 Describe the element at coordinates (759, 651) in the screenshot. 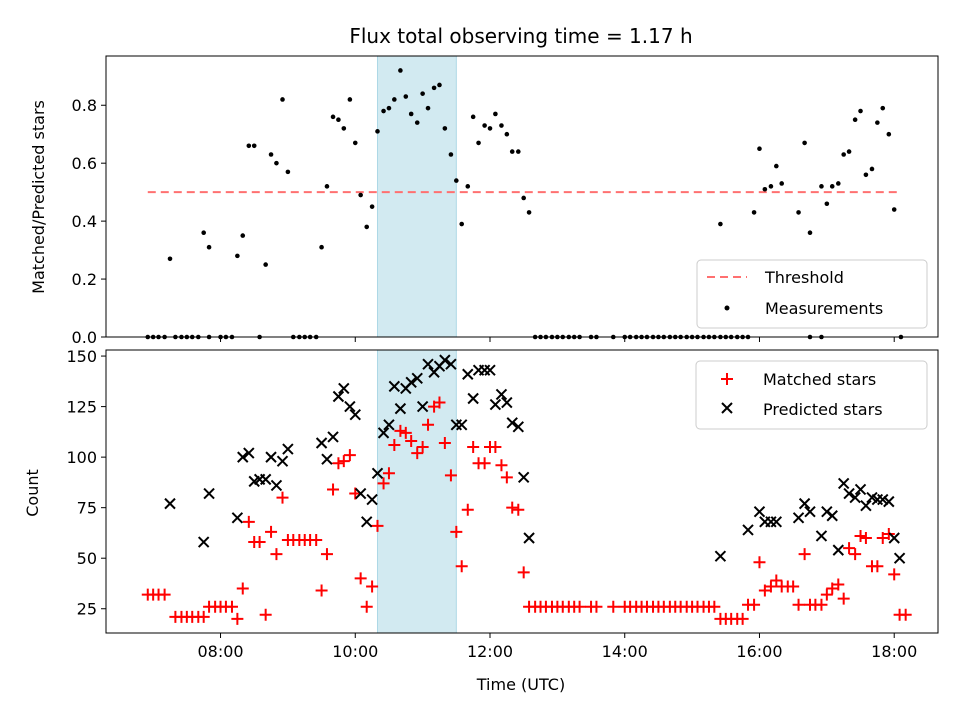

I see `x-tick-label: 16:00` at that location.